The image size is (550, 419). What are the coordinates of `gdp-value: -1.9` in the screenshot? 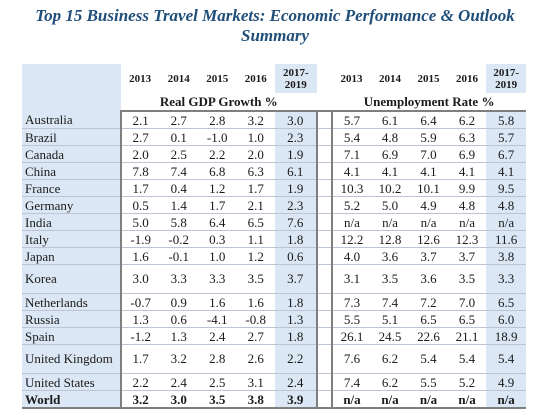 It's located at (140, 239).